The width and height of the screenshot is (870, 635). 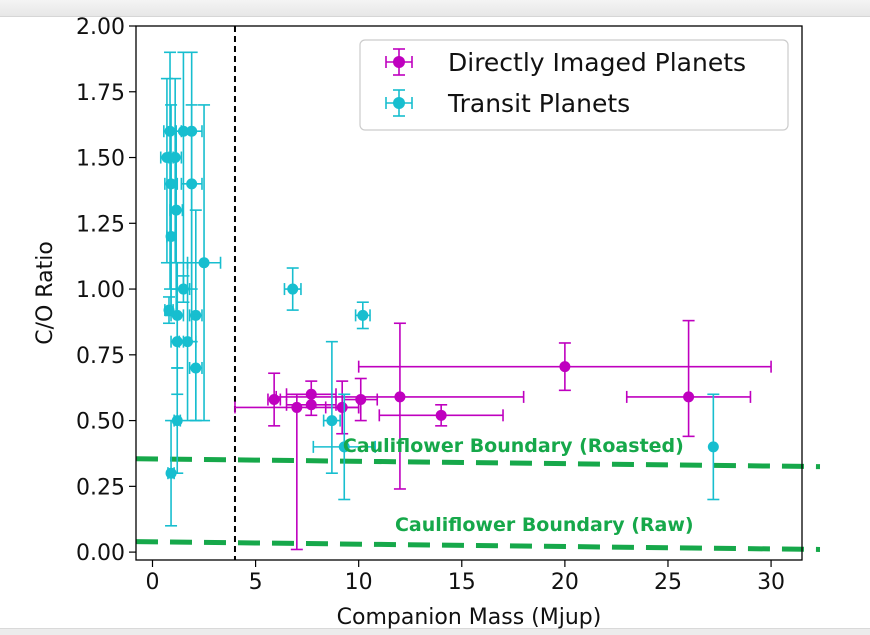 What do you see at coordinates (256, 582) in the screenshot?
I see `x-tick-label: 5` at bounding box center [256, 582].